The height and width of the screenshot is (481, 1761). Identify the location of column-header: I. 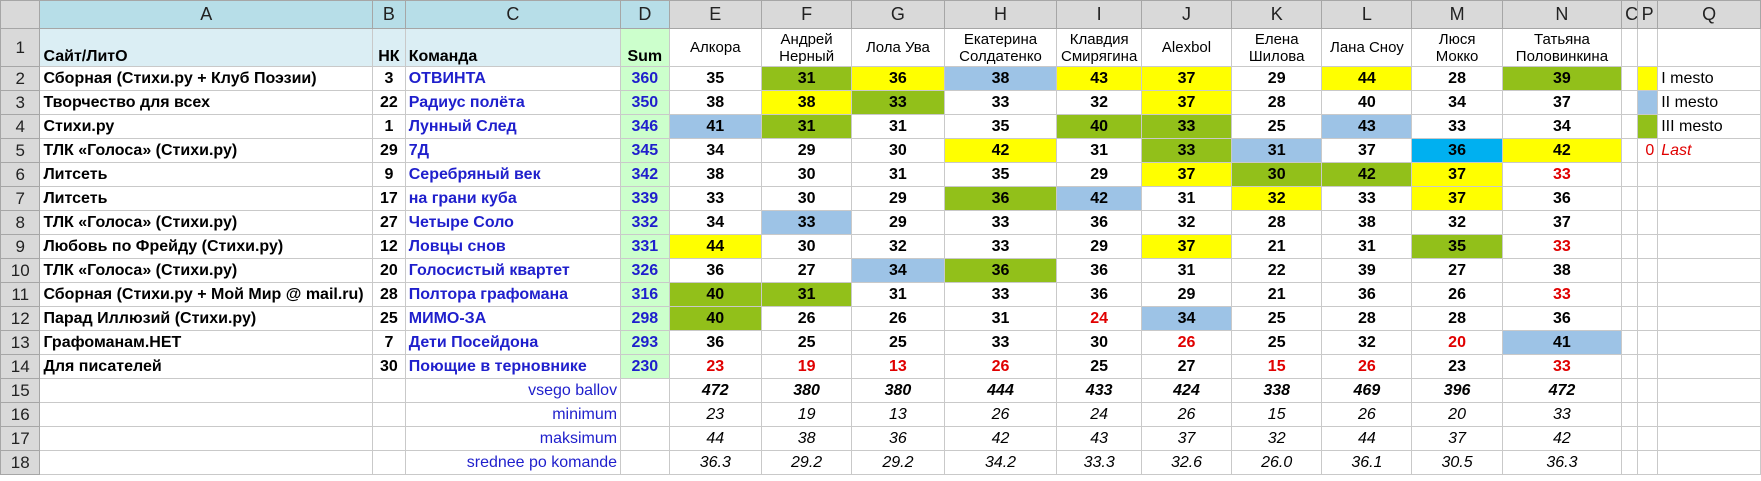
(1099, 14).